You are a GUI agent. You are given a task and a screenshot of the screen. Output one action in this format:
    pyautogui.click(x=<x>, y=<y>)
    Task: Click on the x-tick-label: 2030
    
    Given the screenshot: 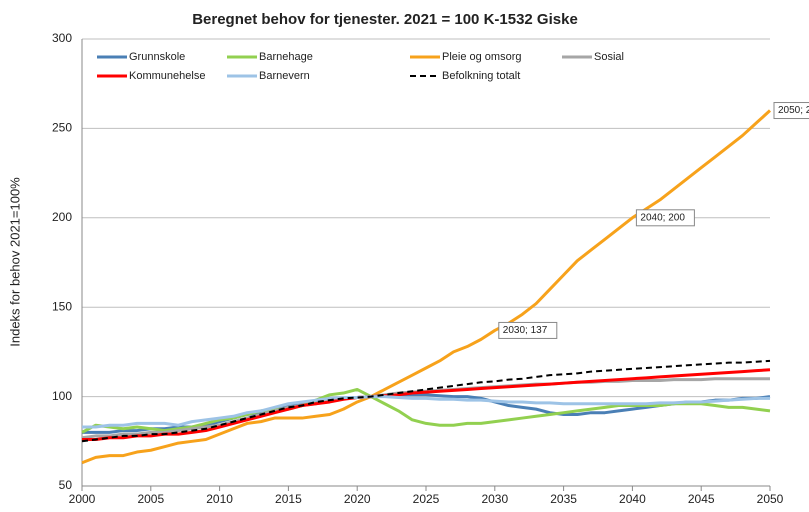 What is the action you would take?
    pyautogui.click(x=494, y=499)
    